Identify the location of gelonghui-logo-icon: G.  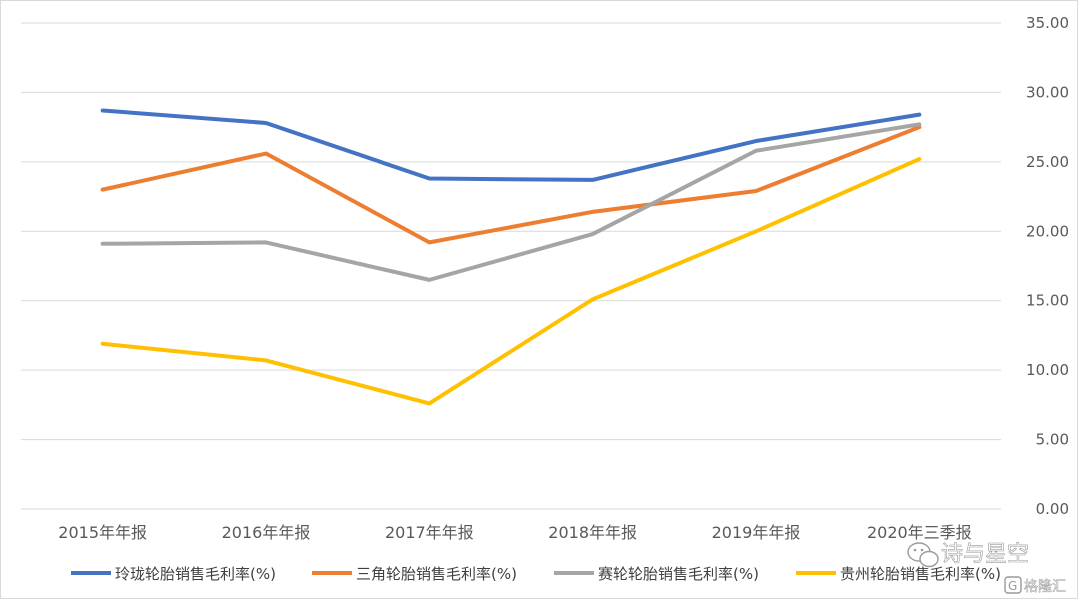
(1013, 585).